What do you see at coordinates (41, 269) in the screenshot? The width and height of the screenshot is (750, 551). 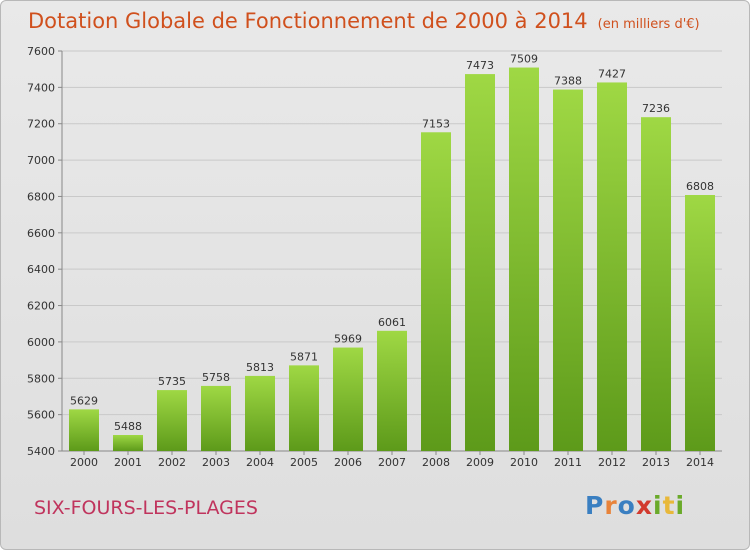 I see `y-tick-label: 6400` at bounding box center [41, 269].